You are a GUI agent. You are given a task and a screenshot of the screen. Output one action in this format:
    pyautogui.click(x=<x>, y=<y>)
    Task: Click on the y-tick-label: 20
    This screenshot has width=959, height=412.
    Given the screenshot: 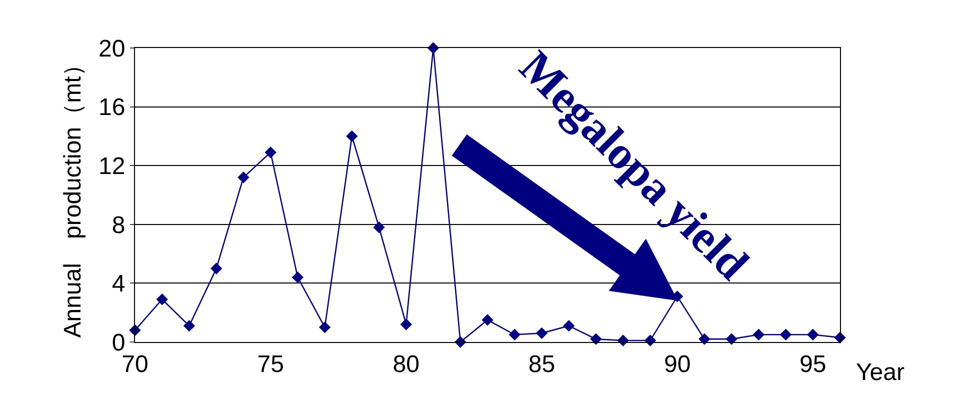 What is the action you would take?
    pyautogui.click(x=112, y=48)
    